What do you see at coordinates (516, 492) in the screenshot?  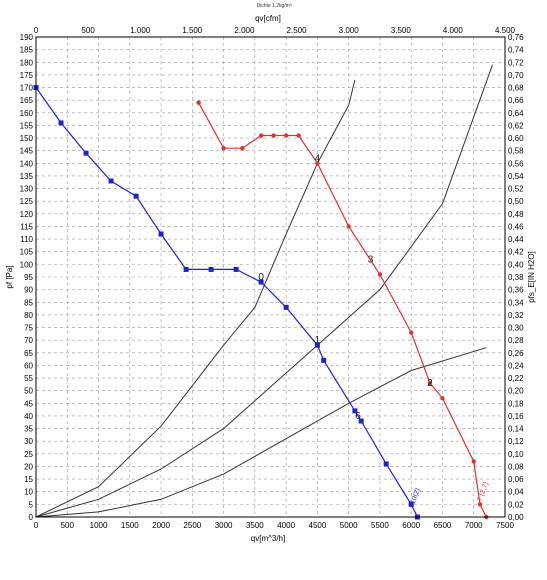 I see `y-right-tick-label: 0,04` at bounding box center [516, 492].